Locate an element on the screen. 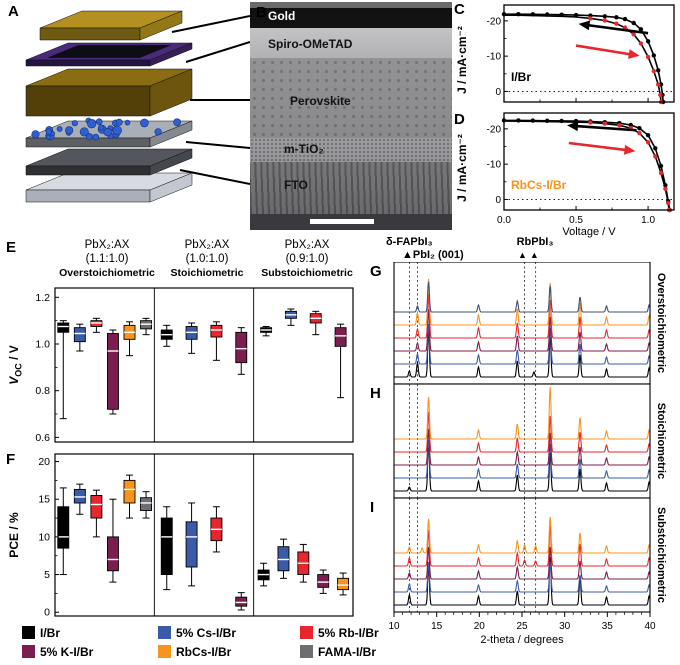 Image resolution: width=680 pixels, height=665 pixels. jv-curve-rbcs: -20 -10 0 0.0 0.5 1.0 Voltage / V RbCs-I/Br is located at coordinates (581, 175).